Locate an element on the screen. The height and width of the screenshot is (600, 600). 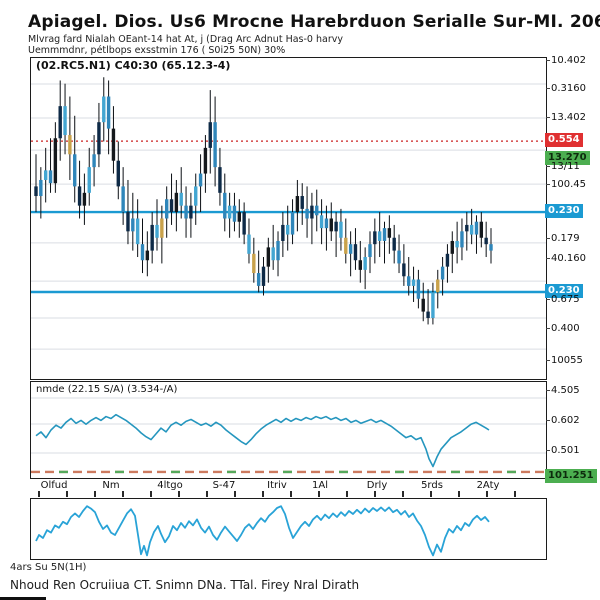
bottom-line-panel is located at coordinates (288, 529).